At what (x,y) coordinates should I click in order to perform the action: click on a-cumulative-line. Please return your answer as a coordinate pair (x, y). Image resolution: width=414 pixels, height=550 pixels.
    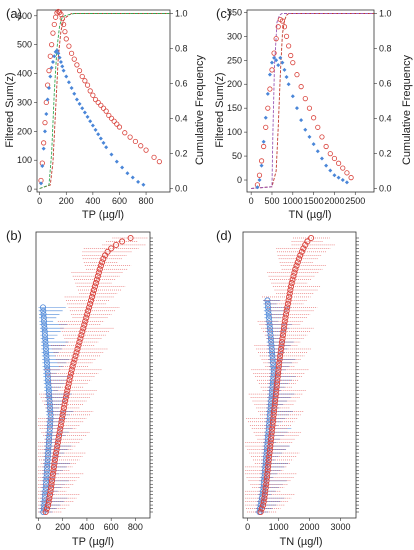
    Looking at the image, I should click on (104, 101).